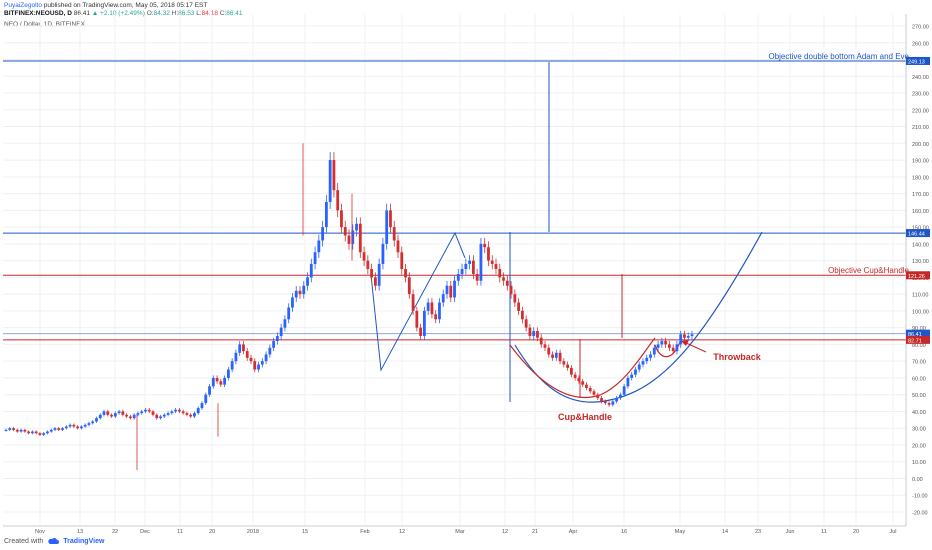 This screenshot has width=932, height=550. Describe the element at coordinates (145, 532) in the screenshot. I see `x-tick-label: Dec` at that location.